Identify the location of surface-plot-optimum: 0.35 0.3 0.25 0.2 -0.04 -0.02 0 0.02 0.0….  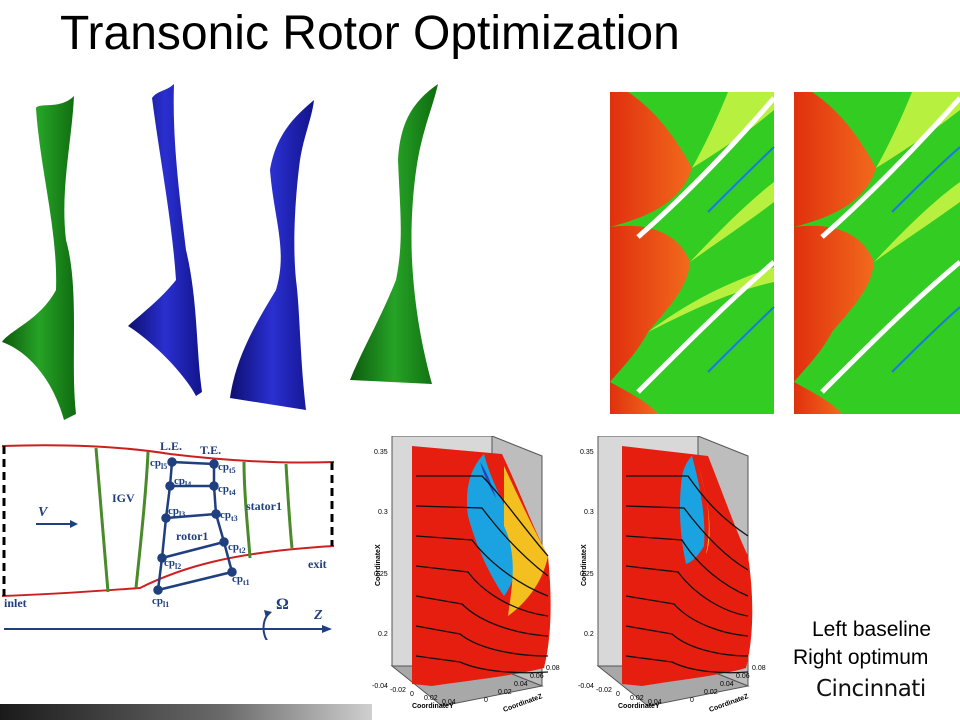
(672, 575).